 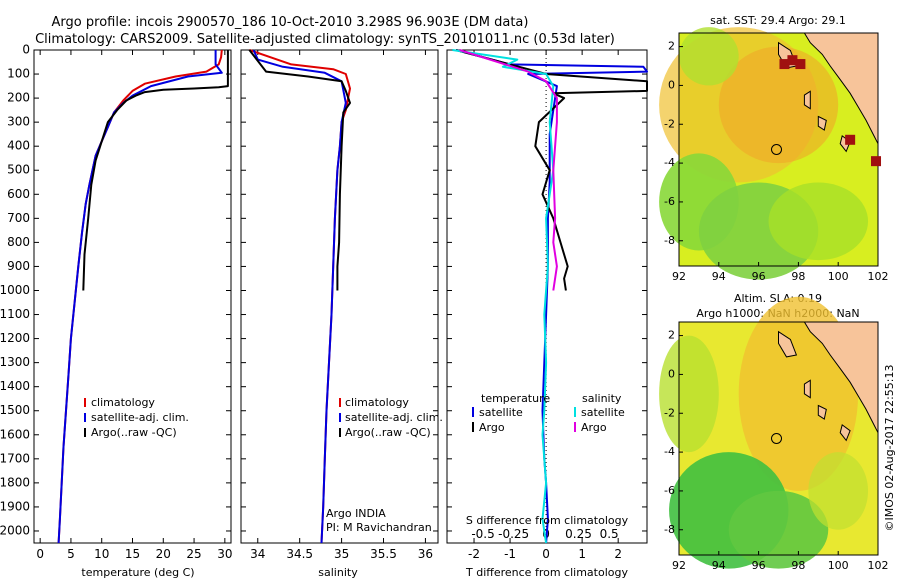 I want to click on map-x-tick-label: 94, so click(x=719, y=276).